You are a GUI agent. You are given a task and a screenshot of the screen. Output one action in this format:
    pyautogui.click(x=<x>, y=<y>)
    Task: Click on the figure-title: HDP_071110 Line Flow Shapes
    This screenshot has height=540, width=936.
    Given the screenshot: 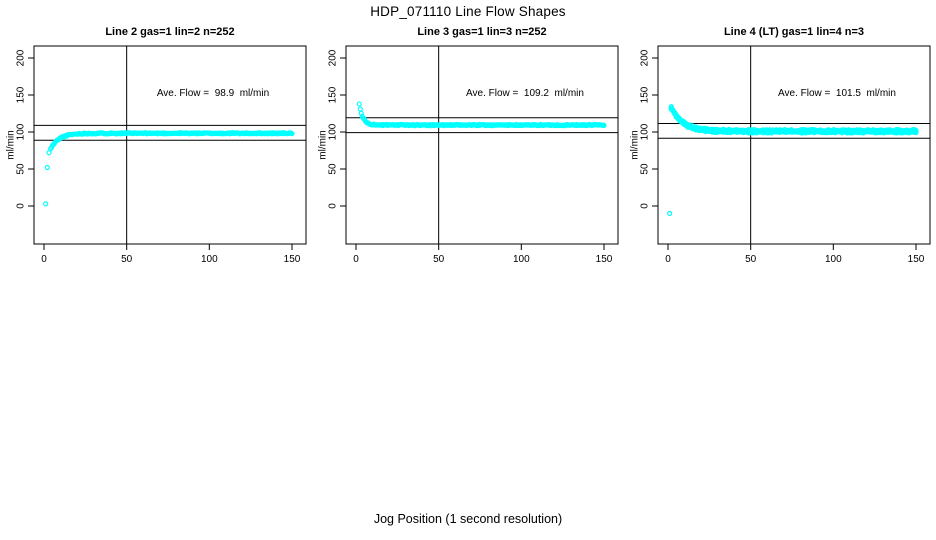 What is the action you would take?
    pyautogui.click(x=468, y=11)
    